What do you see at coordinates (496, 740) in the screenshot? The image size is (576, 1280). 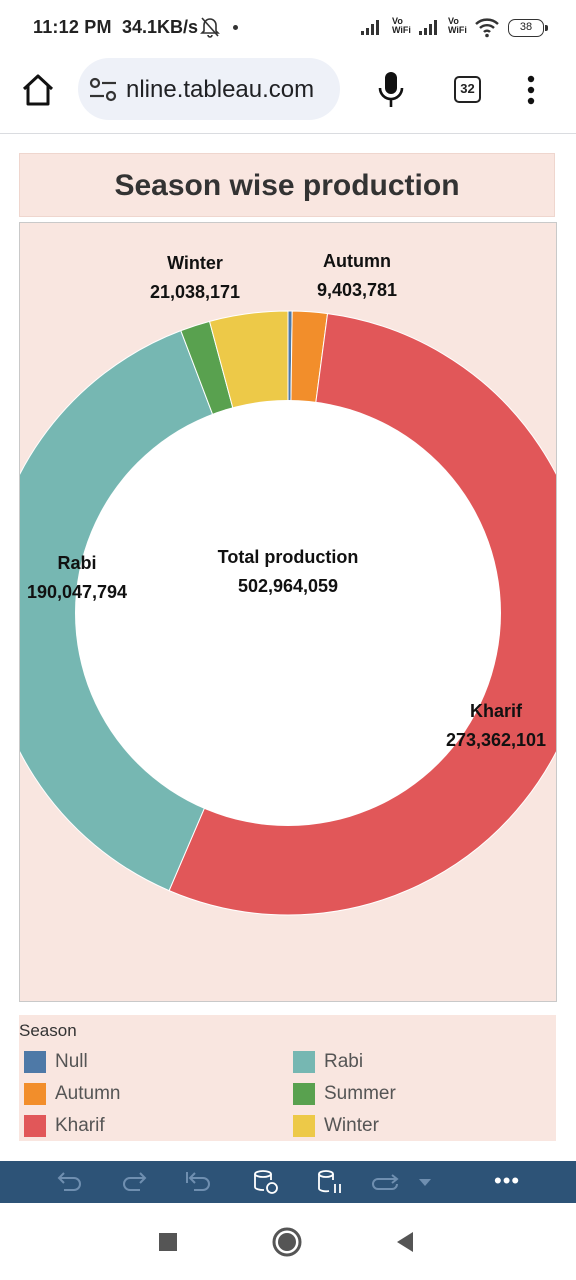 I see `value-kharif: 273,362,101` at bounding box center [496, 740].